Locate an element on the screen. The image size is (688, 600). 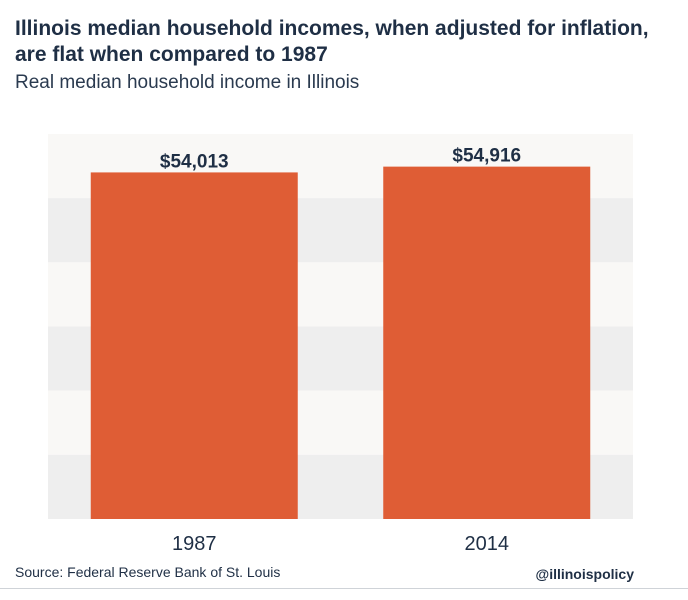
chart-subtitle: Real median household income in Illinois is located at coordinates (187, 82).